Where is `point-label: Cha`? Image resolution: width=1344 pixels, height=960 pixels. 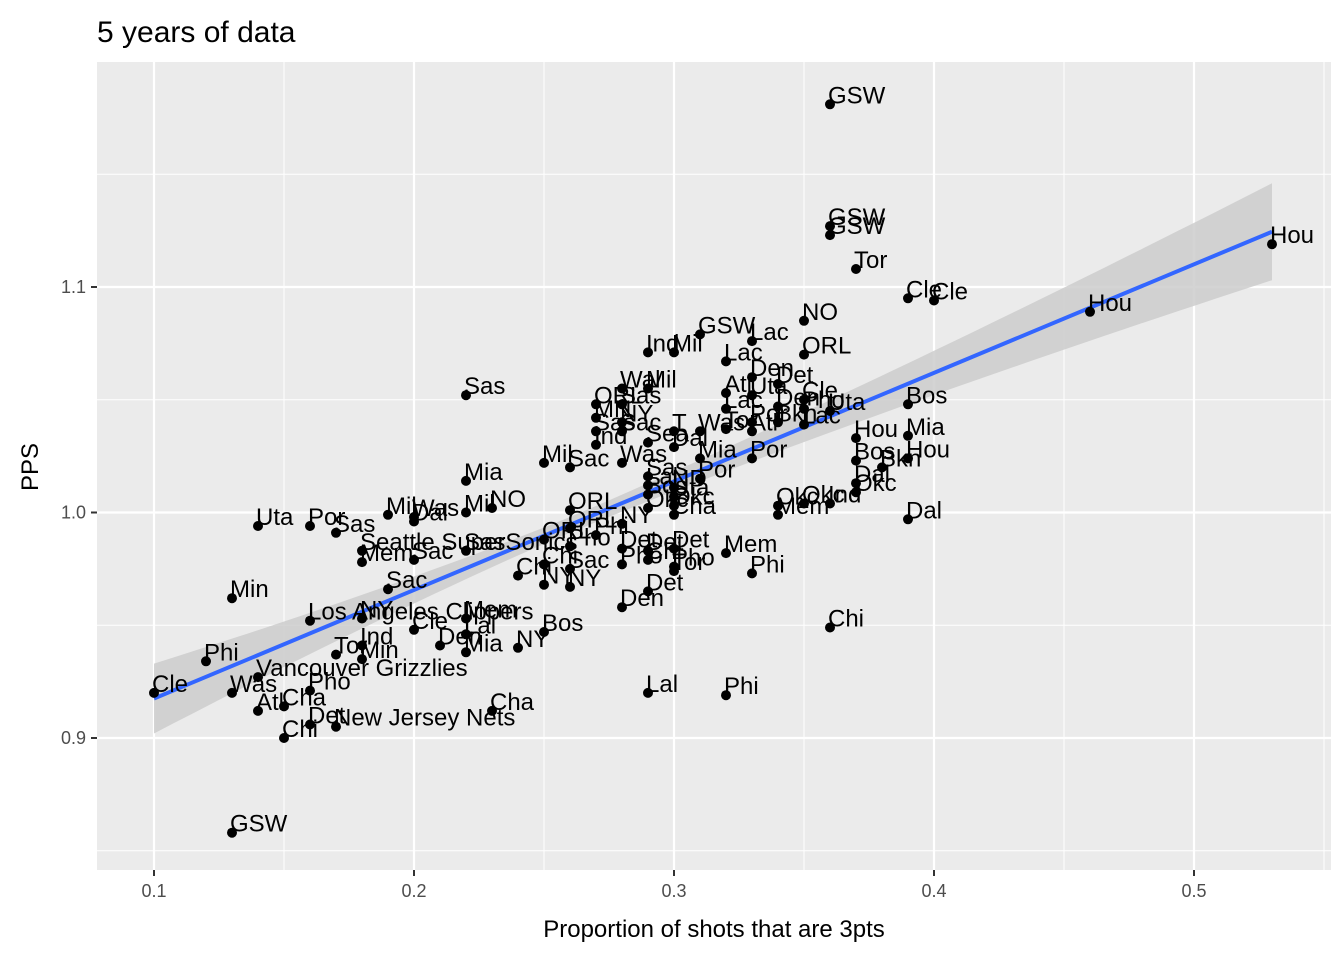 point-label: Cha is located at coordinates (304, 697).